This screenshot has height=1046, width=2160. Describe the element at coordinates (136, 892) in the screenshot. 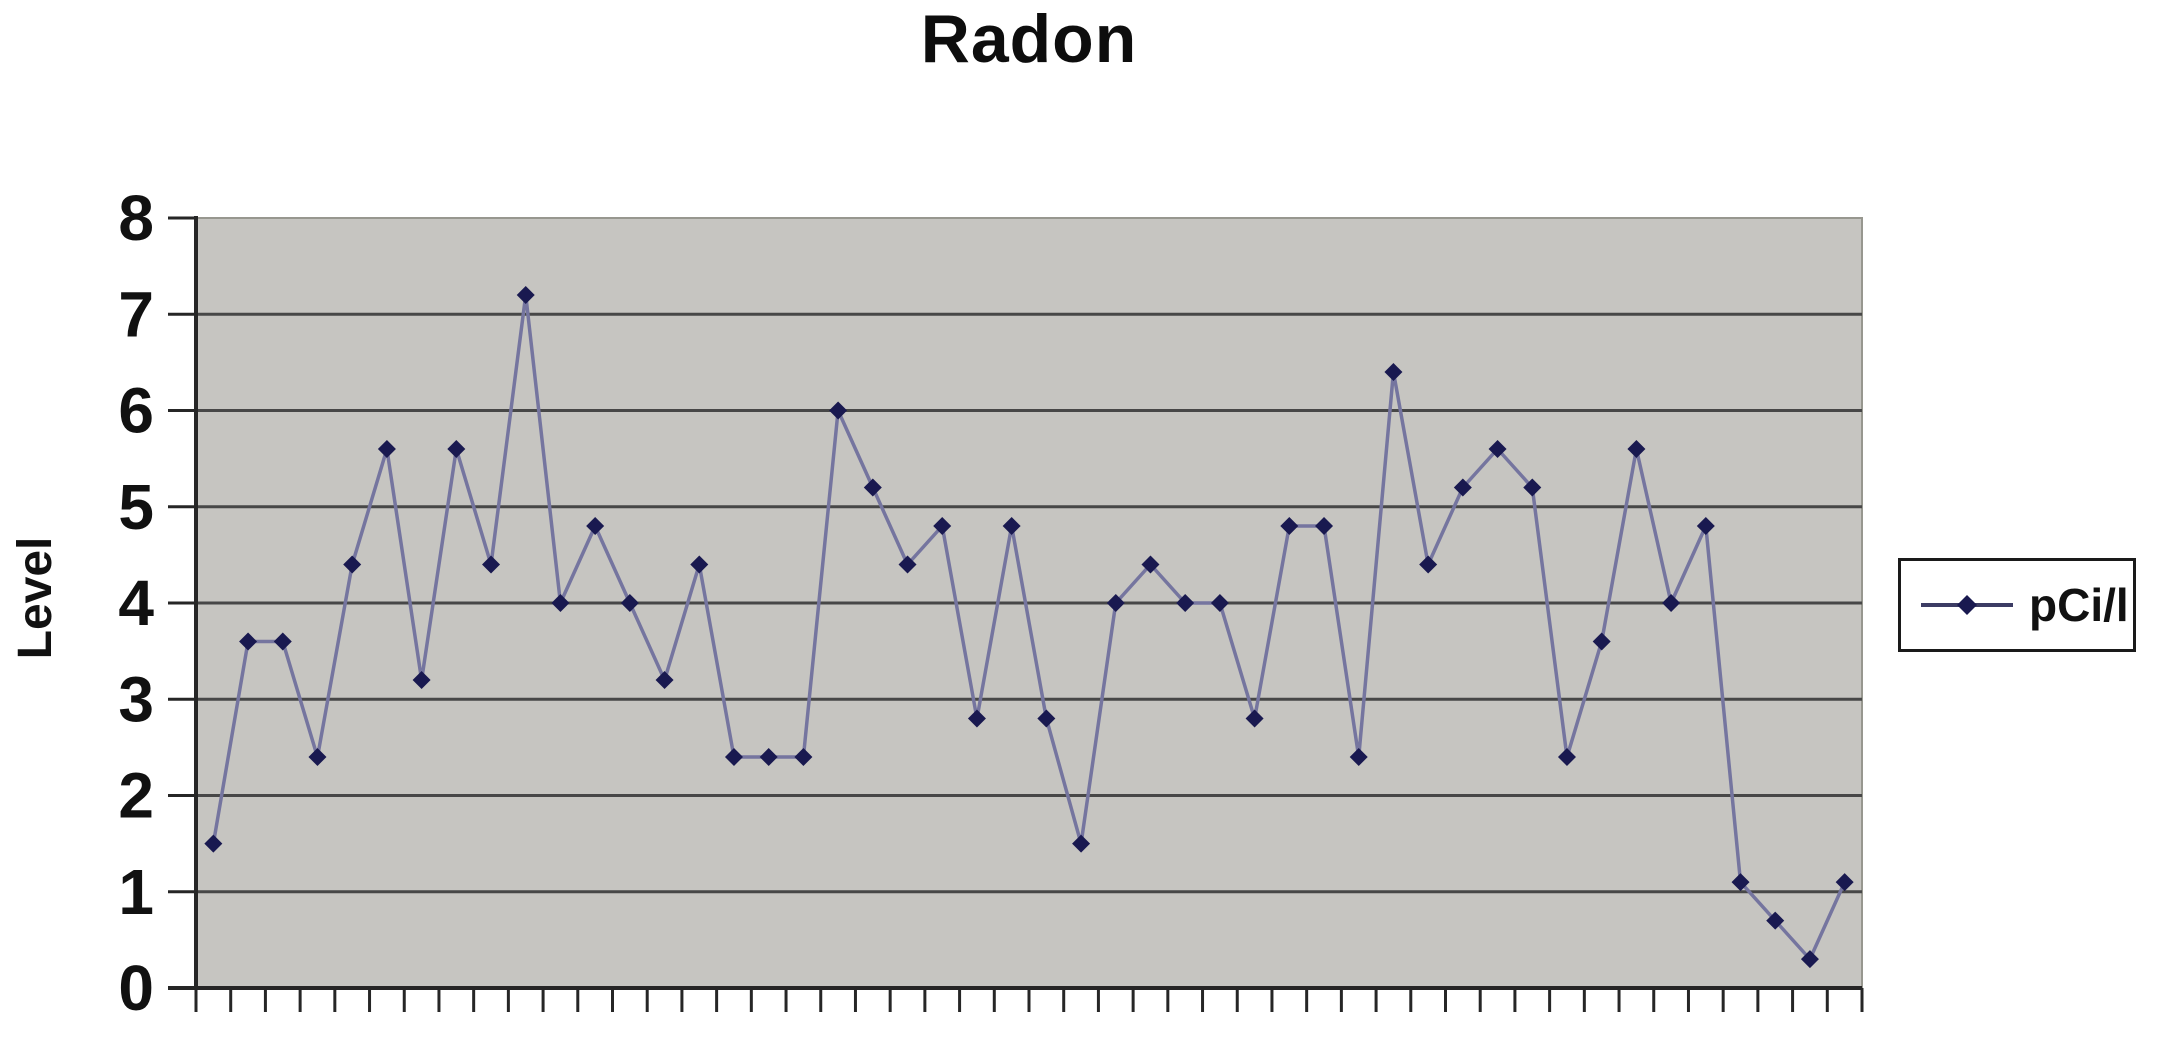

I see `y-tick-label: 1` at that location.